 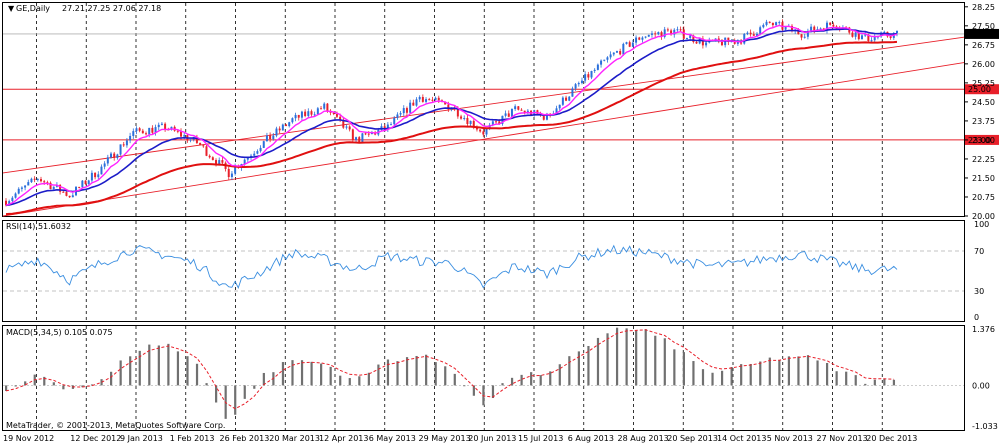 I want to click on rsi-tick-label: 70, so click(x=979, y=251).